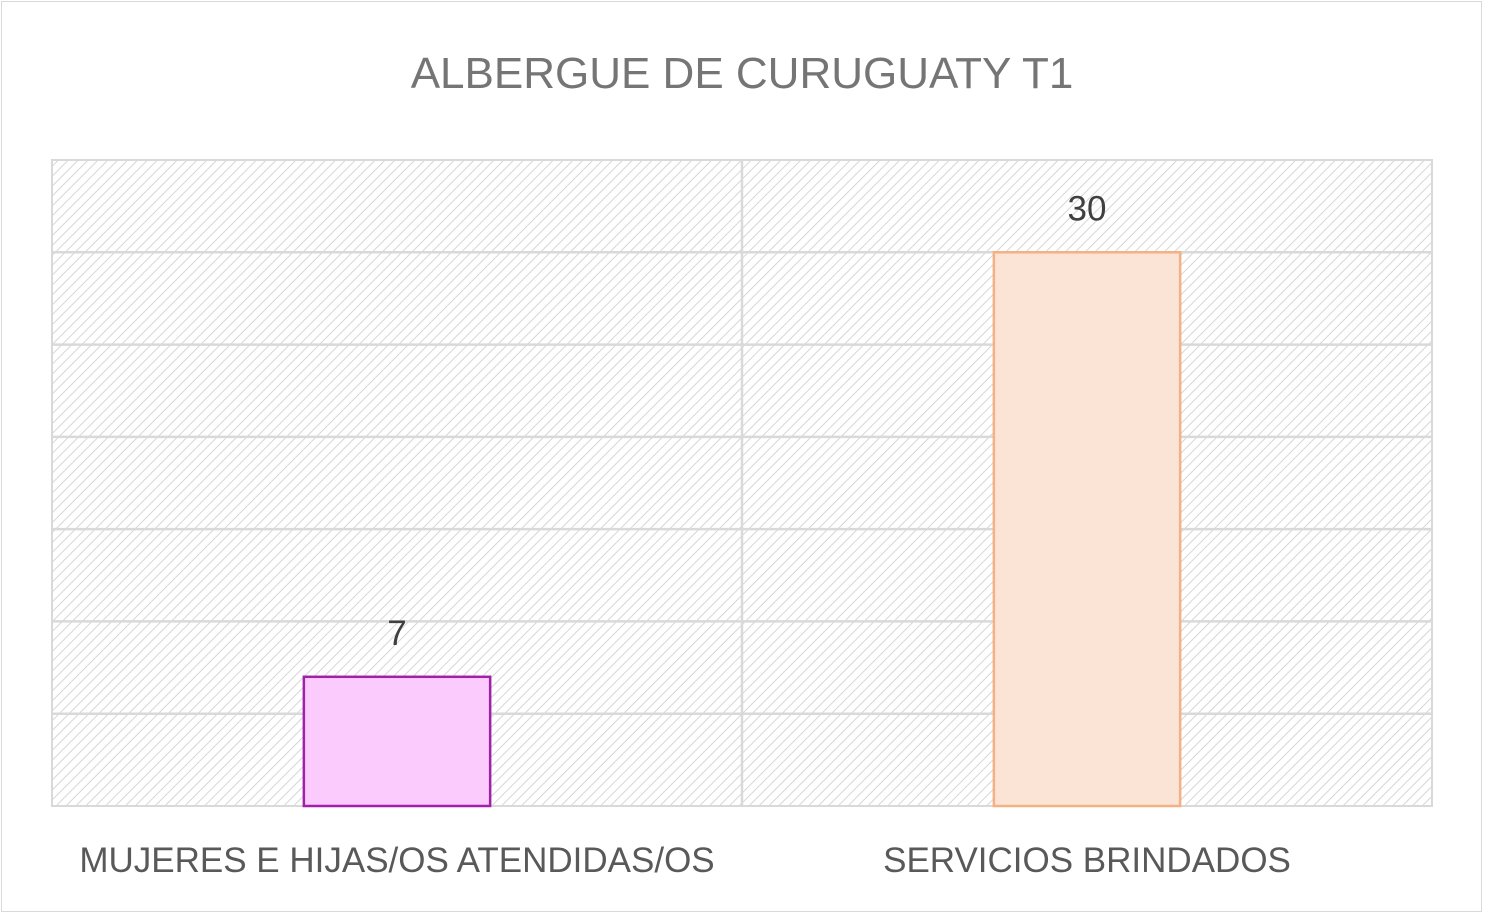 This screenshot has width=1485, height=915. What do you see at coordinates (396, 633) in the screenshot?
I see `data-label-0: 7` at bounding box center [396, 633].